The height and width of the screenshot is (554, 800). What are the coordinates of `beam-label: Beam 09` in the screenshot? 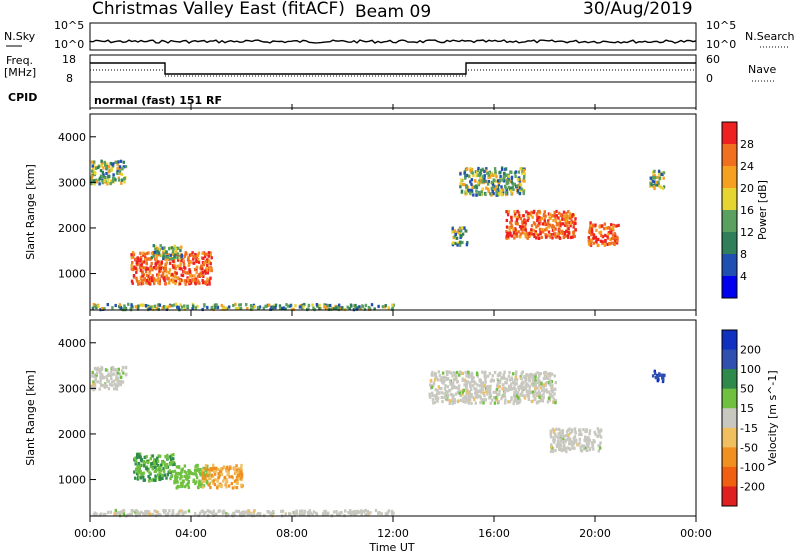 It's located at (393, 12).